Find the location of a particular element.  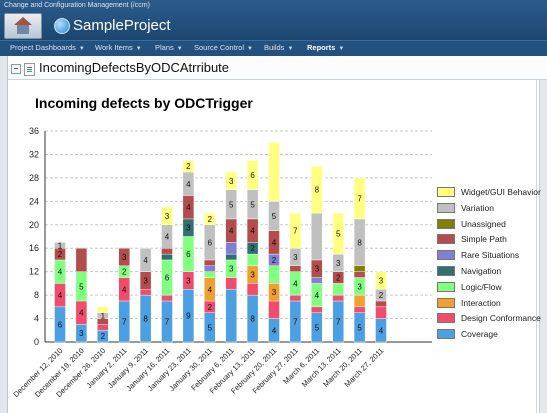

report-icon is located at coordinates (29, 69).